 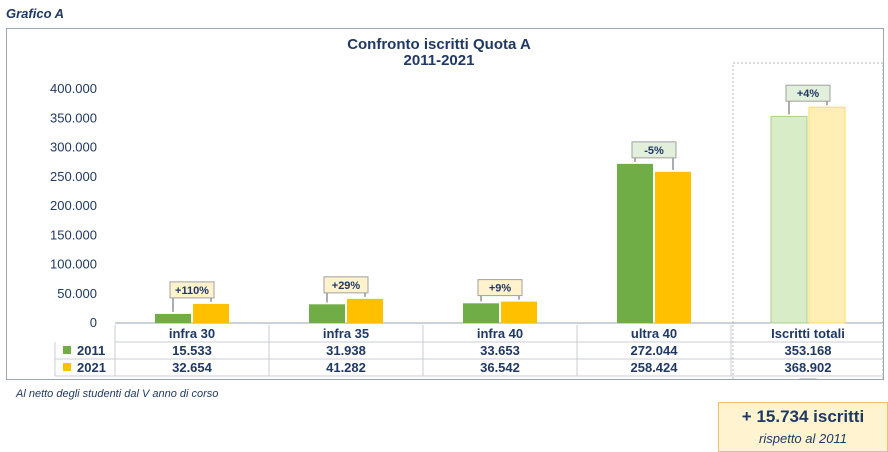 What do you see at coordinates (192, 367) in the screenshot?
I see `table-value-2021: 32.654` at bounding box center [192, 367].